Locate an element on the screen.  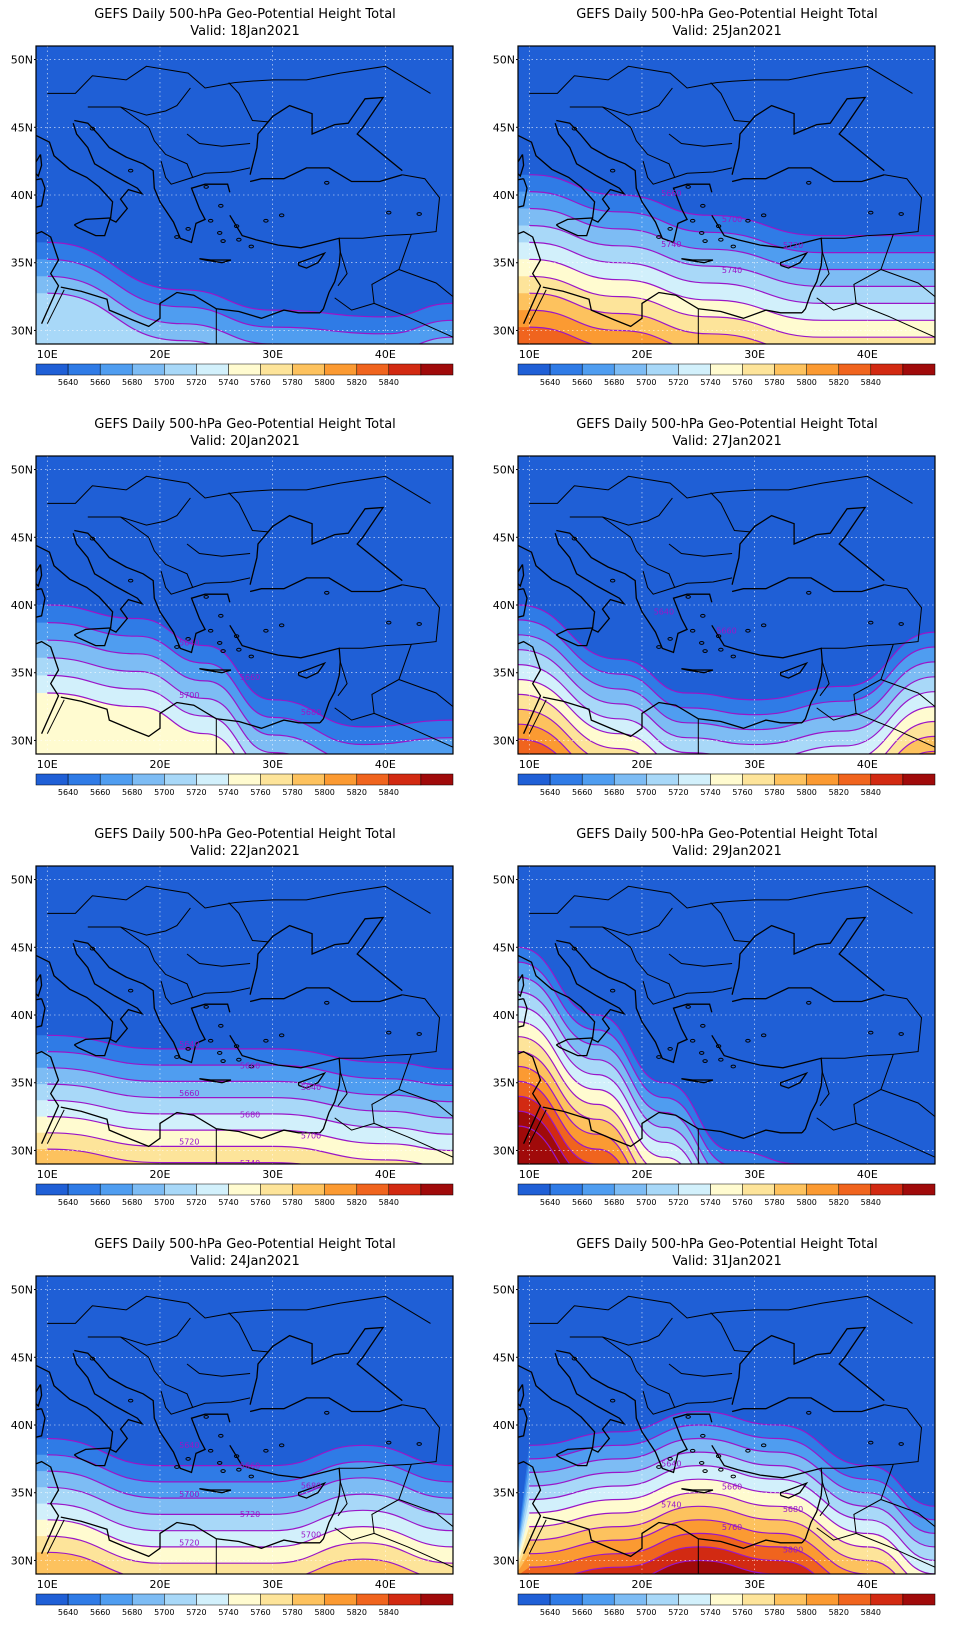
contour-label: 5680 is located at coordinates (250, 1114).